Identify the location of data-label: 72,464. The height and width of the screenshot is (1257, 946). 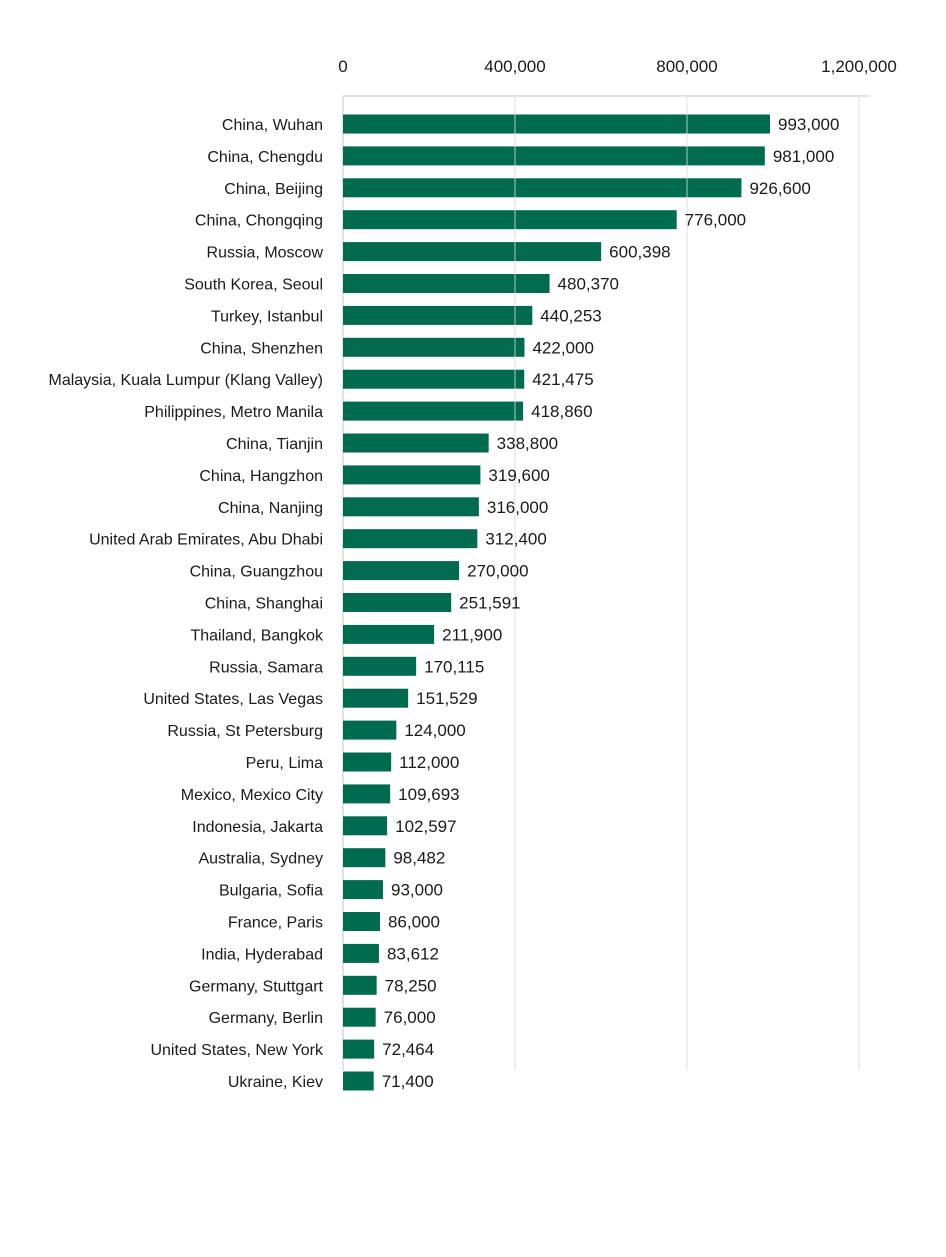
(408, 1049).